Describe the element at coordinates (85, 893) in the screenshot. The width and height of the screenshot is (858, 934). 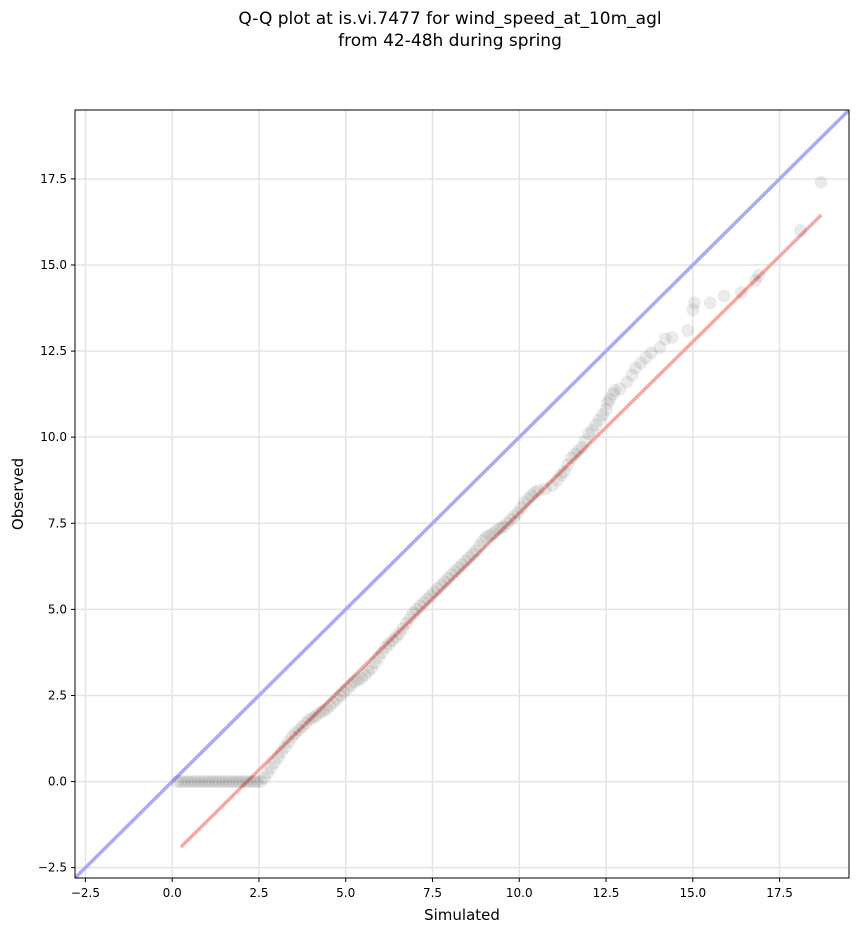
I see `x-tick-label: −2.5` at that location.